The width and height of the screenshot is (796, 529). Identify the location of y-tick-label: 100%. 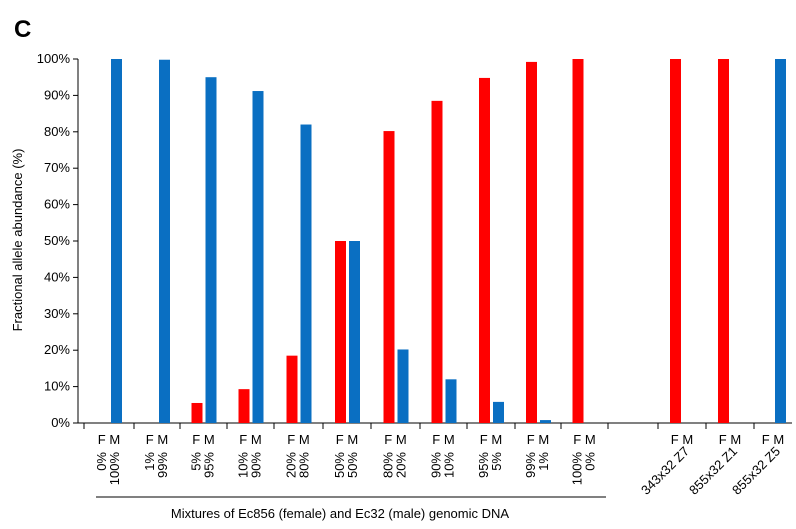
(54, 58).